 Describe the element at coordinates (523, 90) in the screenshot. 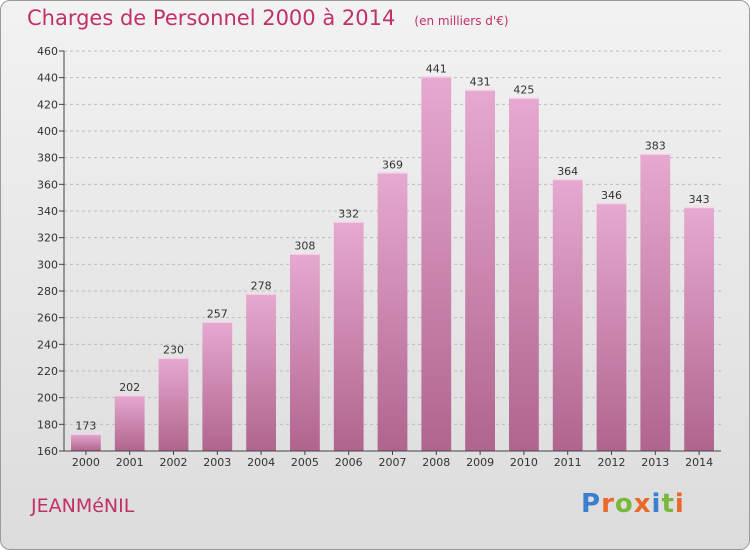

I see `value-label-2010: 425` at that location.